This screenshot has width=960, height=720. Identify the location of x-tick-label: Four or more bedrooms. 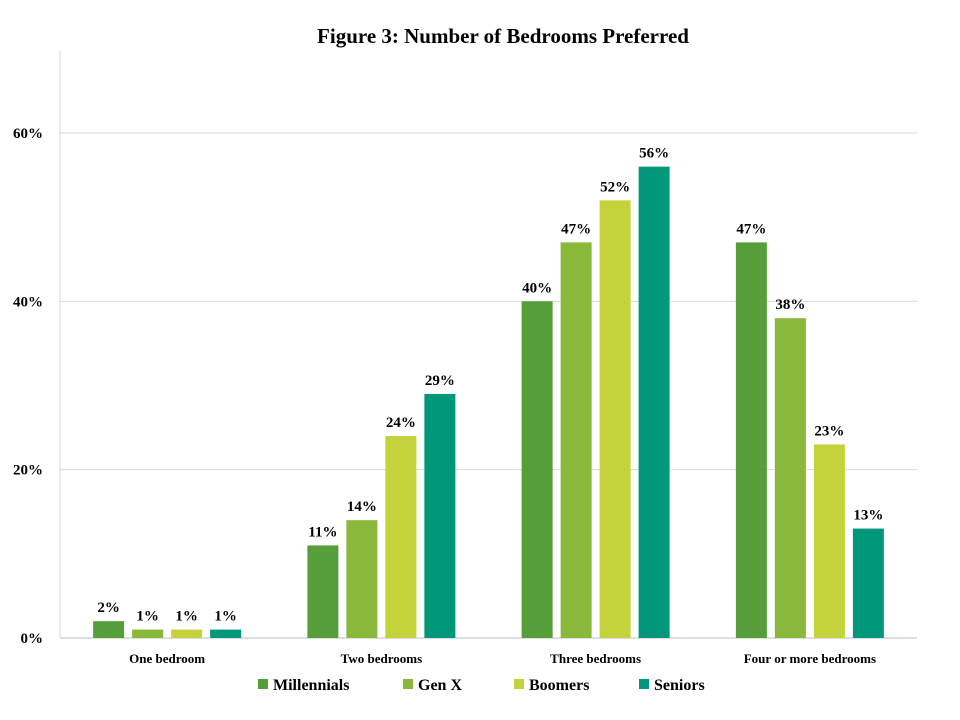
(810, 658).